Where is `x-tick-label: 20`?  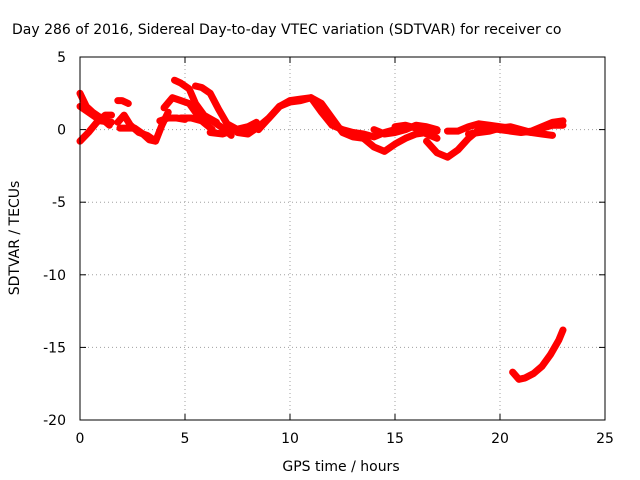 x-tick-label: 20 is located at coordinates (500, 439).